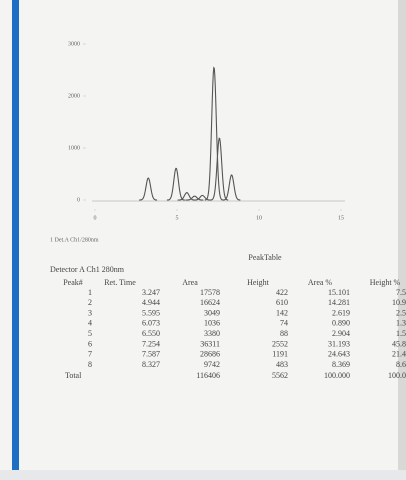 The height and width of the screenshot is (480, 406). What do you see at coordinates (401, 312) in the screenshot?
I see `table-cell: 2.5` at bounding box center [401, 312].